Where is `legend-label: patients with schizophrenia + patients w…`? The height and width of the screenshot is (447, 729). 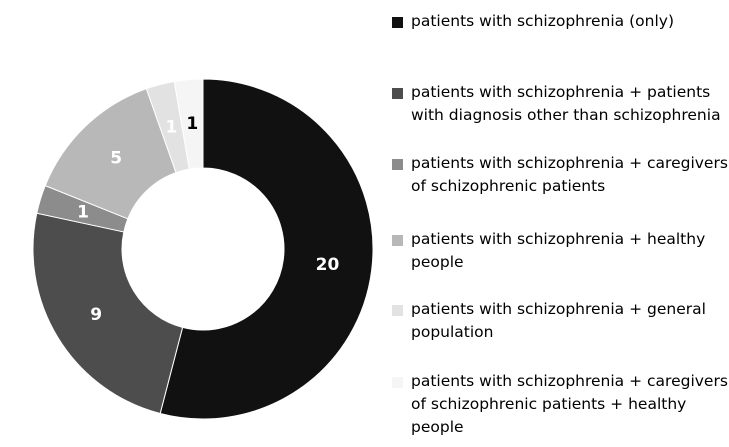 legend-label: patients with schizophrenia + patients w… is located at coordinates (566, 103).